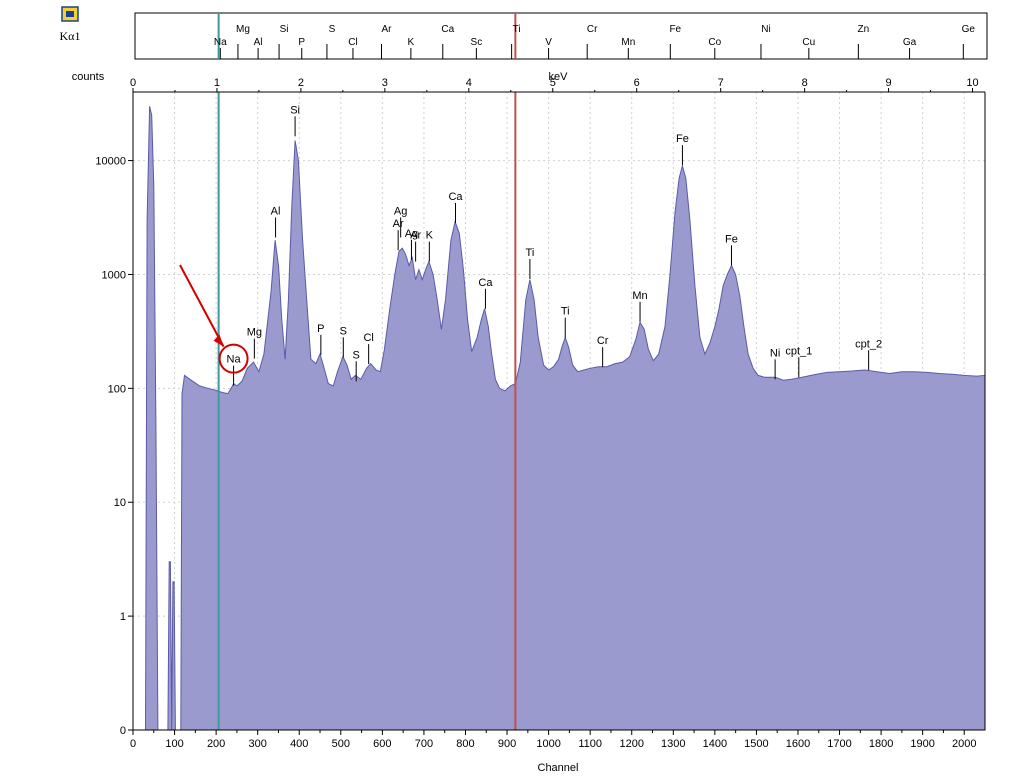  Describe the element at coordinates (469, 83) in the screenshot. I see `top-tick-label: 4` at that location.